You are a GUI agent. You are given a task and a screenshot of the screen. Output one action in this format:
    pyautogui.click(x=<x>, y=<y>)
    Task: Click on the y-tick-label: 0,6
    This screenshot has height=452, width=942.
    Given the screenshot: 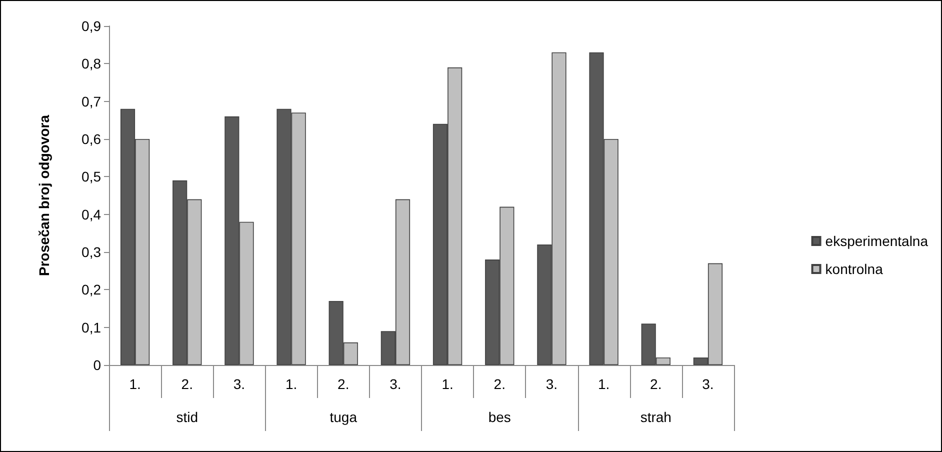 What is the action you would take?
    pyautogui.click(x=92, y=139)
    